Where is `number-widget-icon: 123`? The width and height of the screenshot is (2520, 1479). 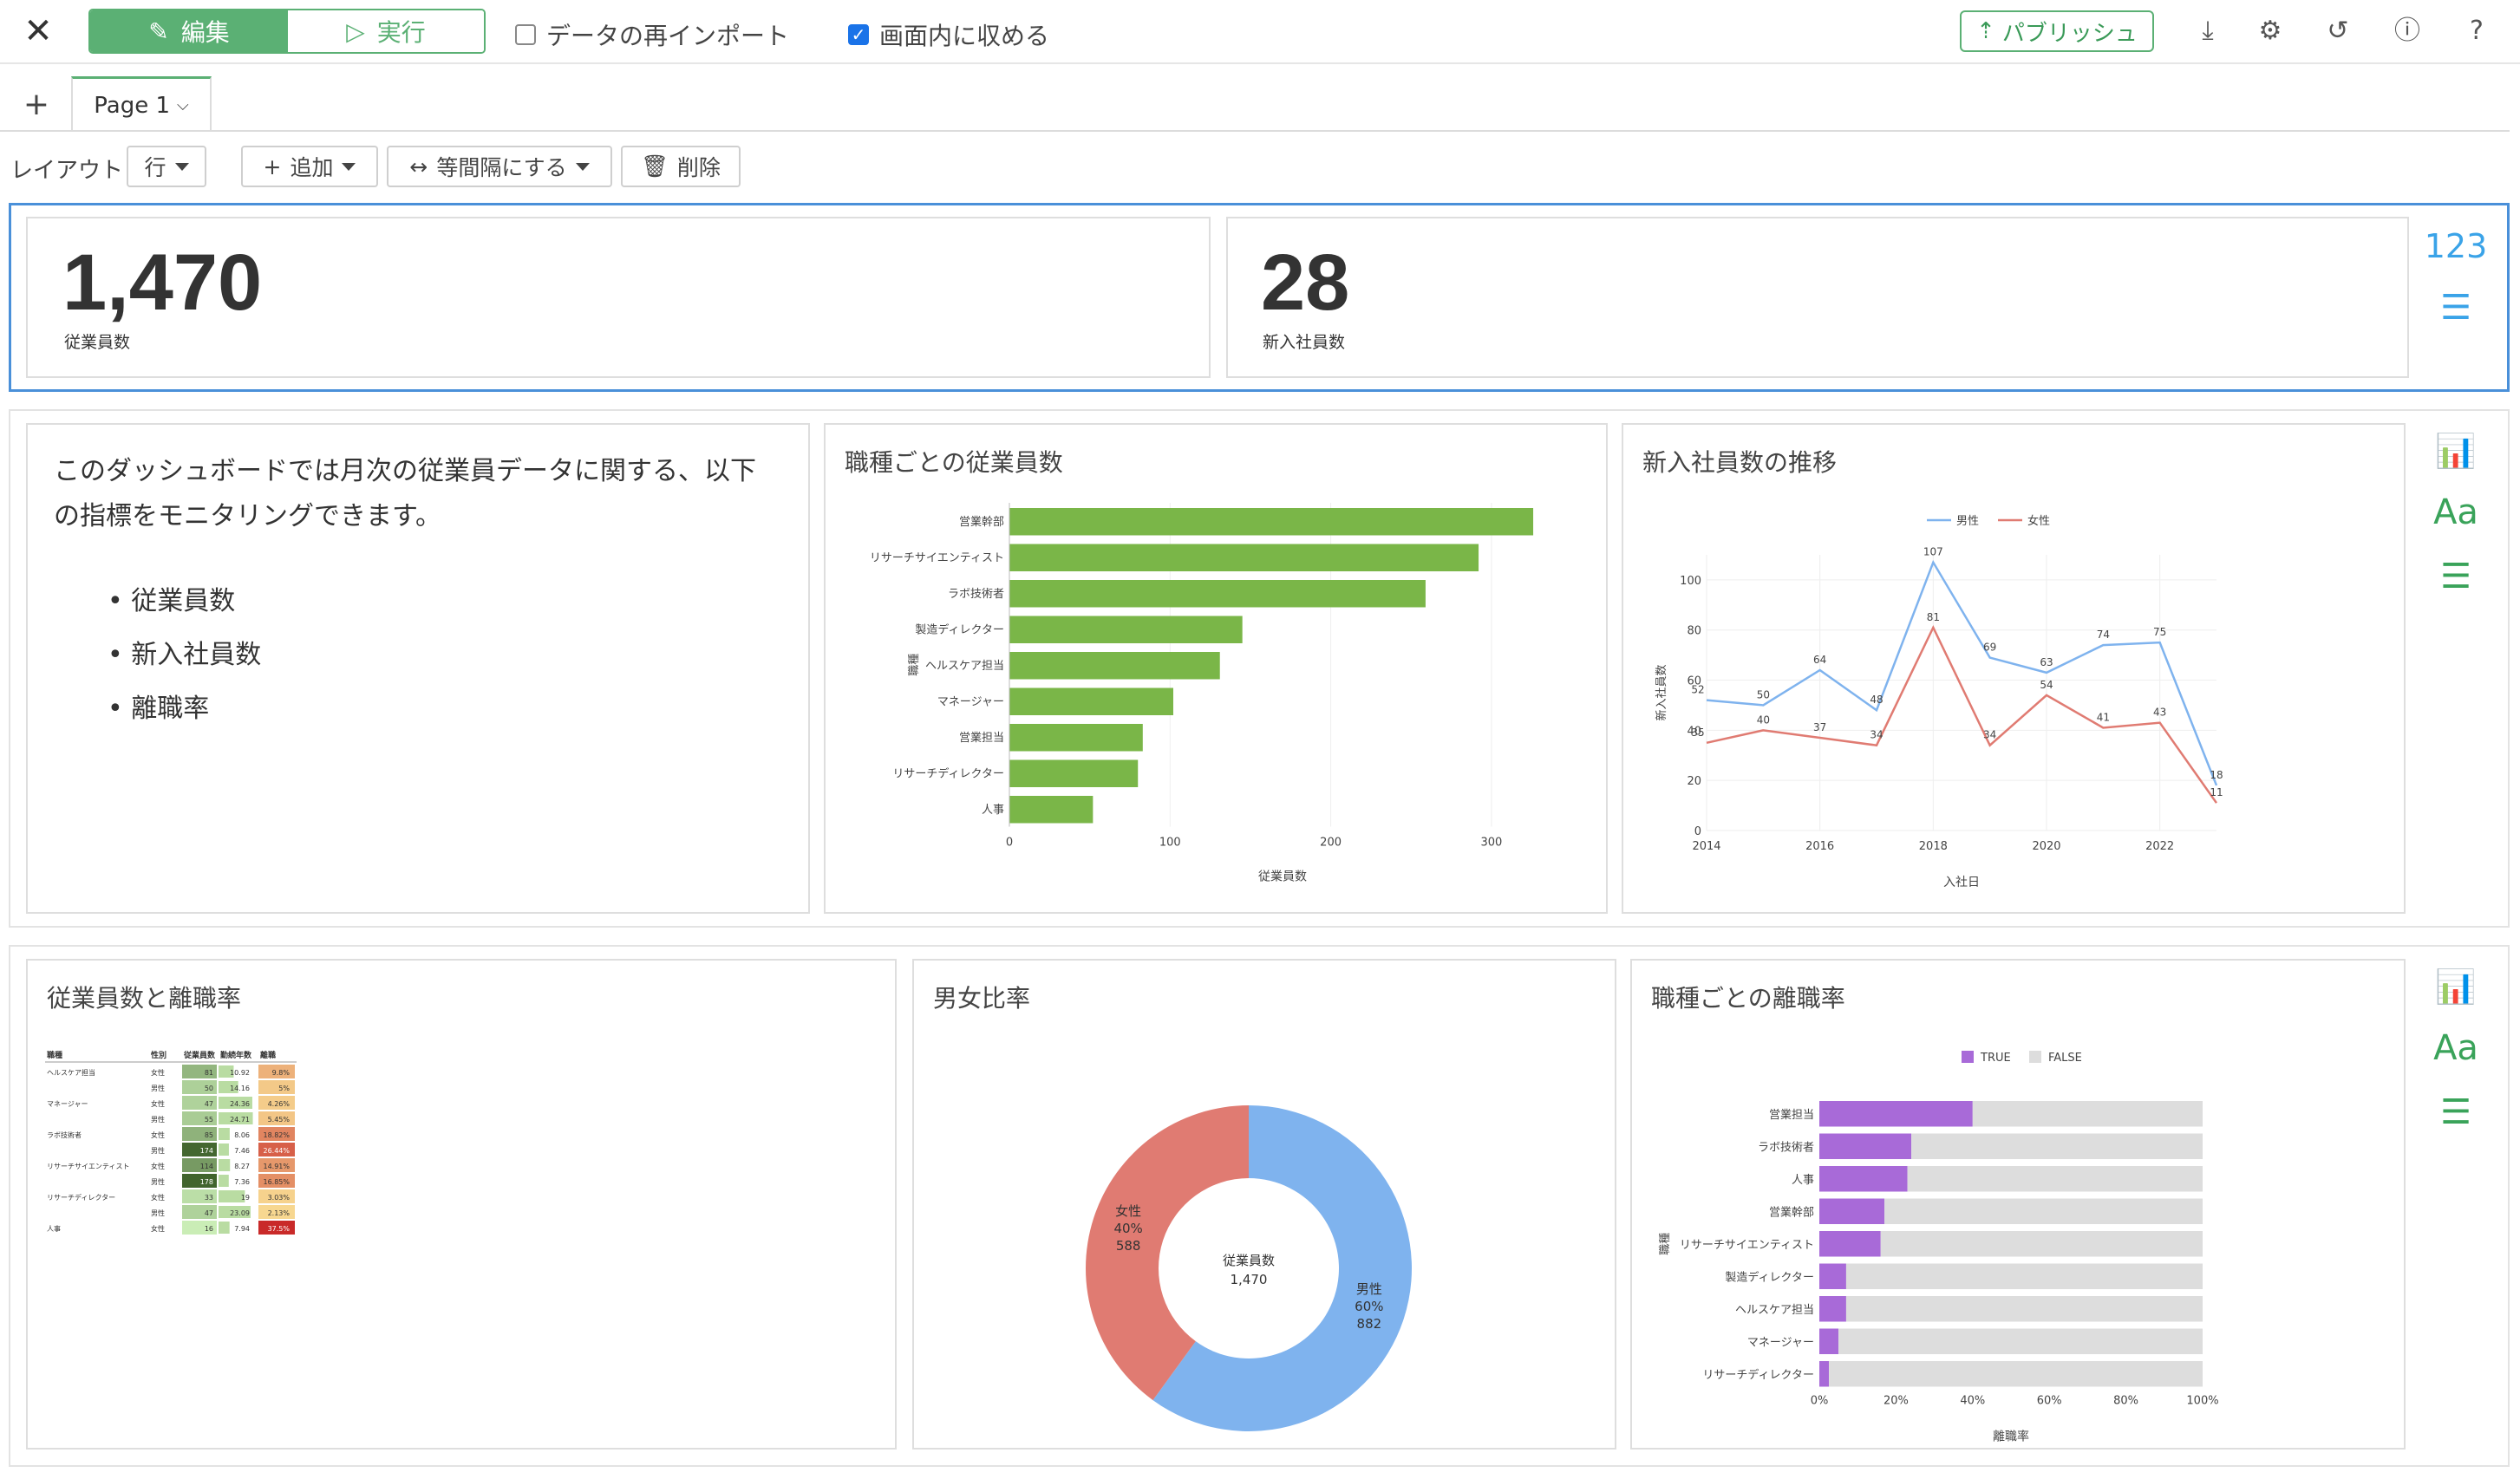
number-widget-icon: 123 is located at coordinates (2456, 246).